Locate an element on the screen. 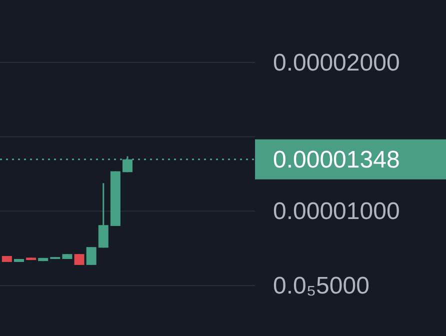 The height and width of the screenshot is (336, 446). y-tick-label: 0.00001000 is located at coordinates (336, 211).